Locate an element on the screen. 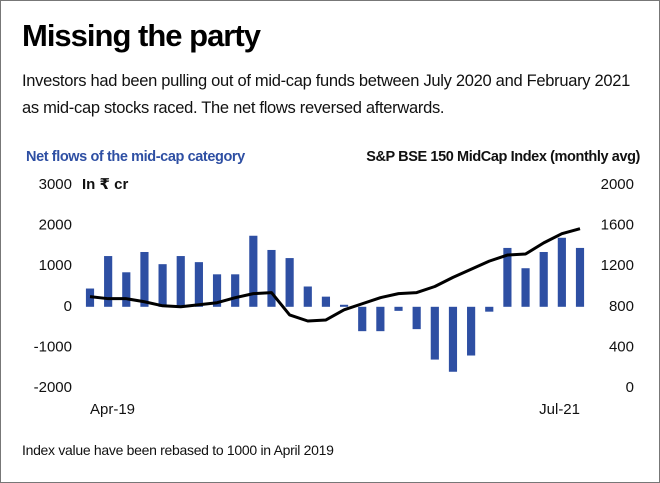 This screenshot has height=483, width=660. line is located at coordinates (335, 275).